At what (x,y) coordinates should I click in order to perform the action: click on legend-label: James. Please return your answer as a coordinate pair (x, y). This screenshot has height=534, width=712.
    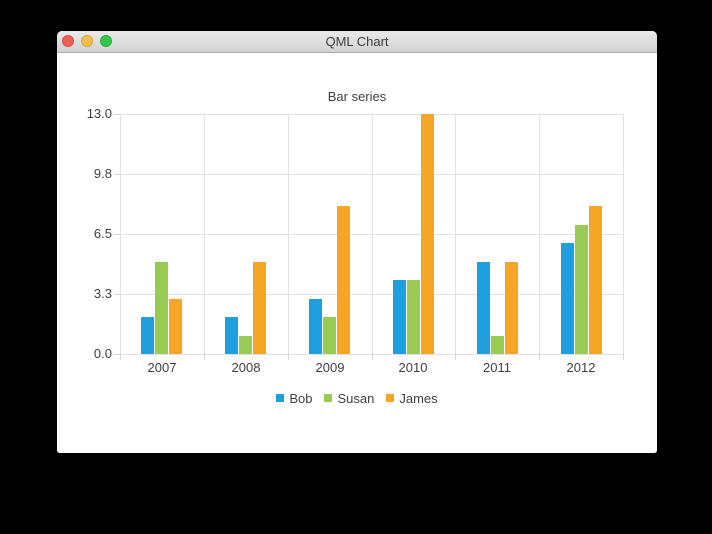
    Looking at the image, I should click on (418, 398).